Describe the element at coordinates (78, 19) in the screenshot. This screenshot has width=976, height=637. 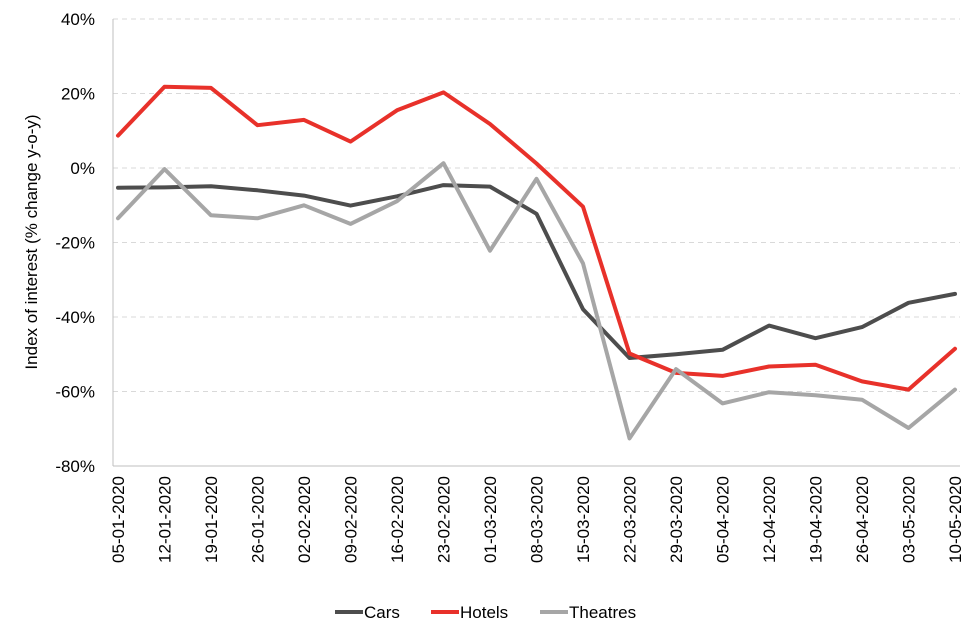
I see `y-tick-label: 40%` at that location.